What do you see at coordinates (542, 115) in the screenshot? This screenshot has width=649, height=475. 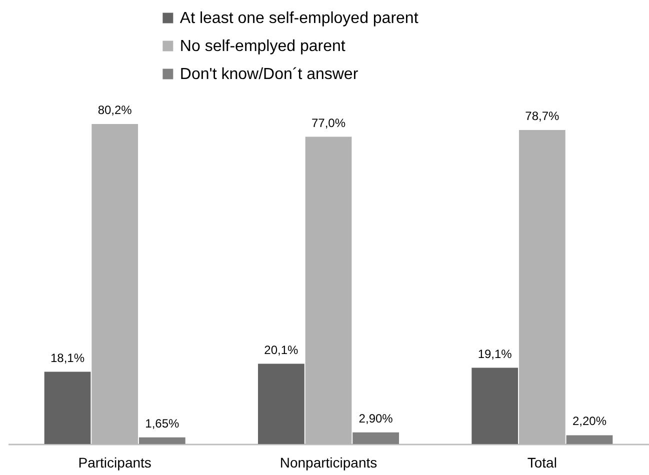 I see `data-label: 78,7%` at bounding box center [542, 115].